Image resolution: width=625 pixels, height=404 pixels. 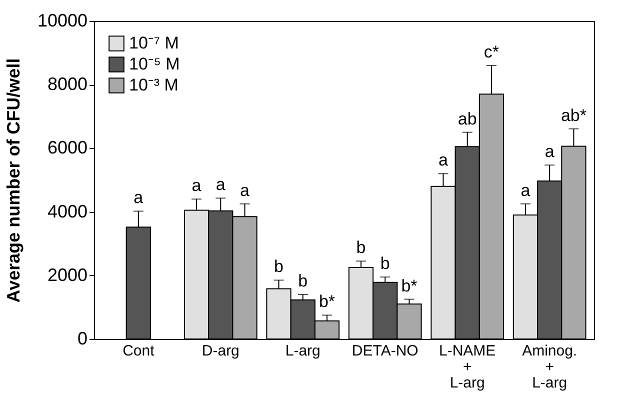 What do you see at coordinates (67, 148) in the screenshot?
I see `y-tick-label: 6000` at bounding box center [67, 148].